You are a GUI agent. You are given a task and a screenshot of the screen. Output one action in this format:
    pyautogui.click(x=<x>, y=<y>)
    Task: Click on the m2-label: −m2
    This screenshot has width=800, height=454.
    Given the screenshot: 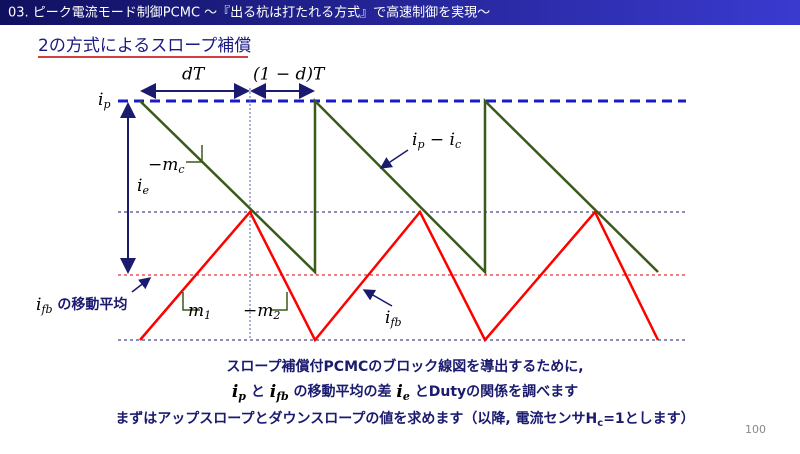 What is the action you would take?
    pyautogui.click(x=261, y=312)
    